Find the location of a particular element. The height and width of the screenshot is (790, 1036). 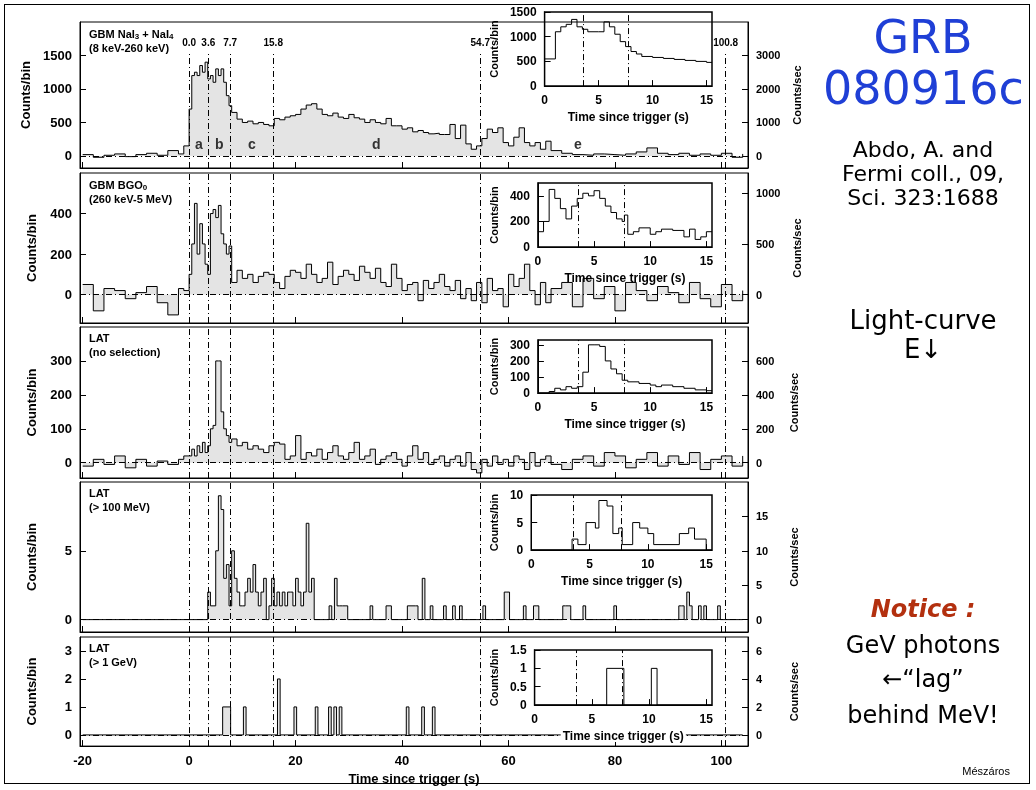

y2-tick-label: 2 is located at coordinates (759, 706).